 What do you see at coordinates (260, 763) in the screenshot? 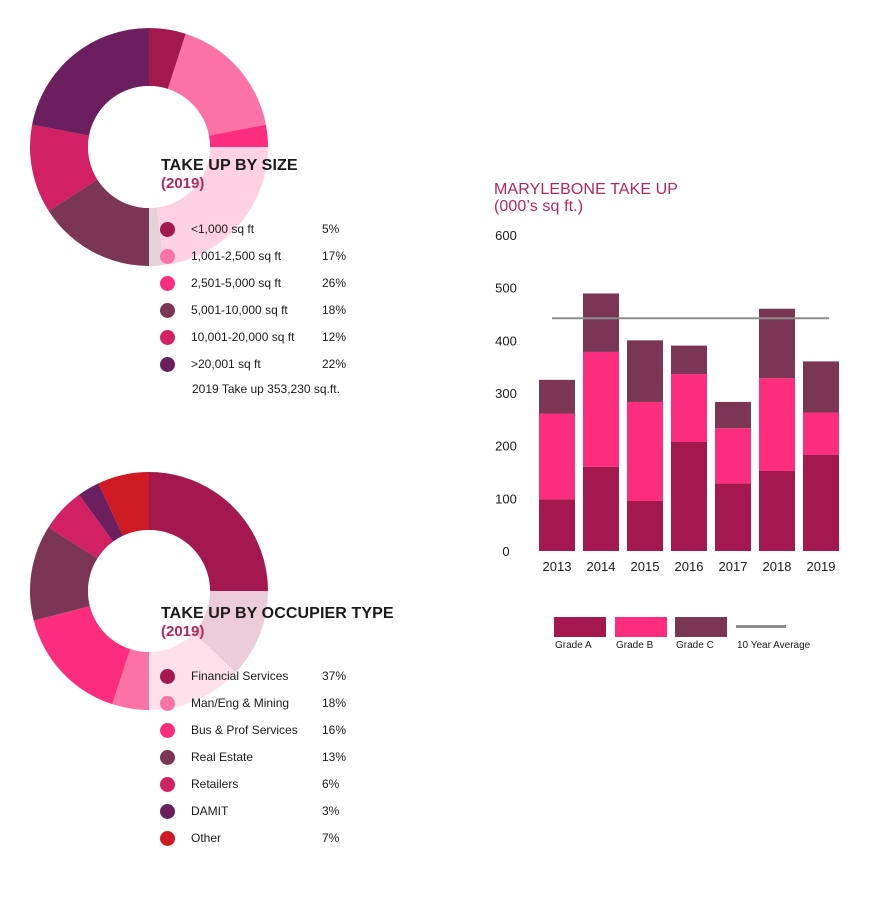
I see `occupier-legend-item: Real Estate 13%` at bounding box center [260, 763].